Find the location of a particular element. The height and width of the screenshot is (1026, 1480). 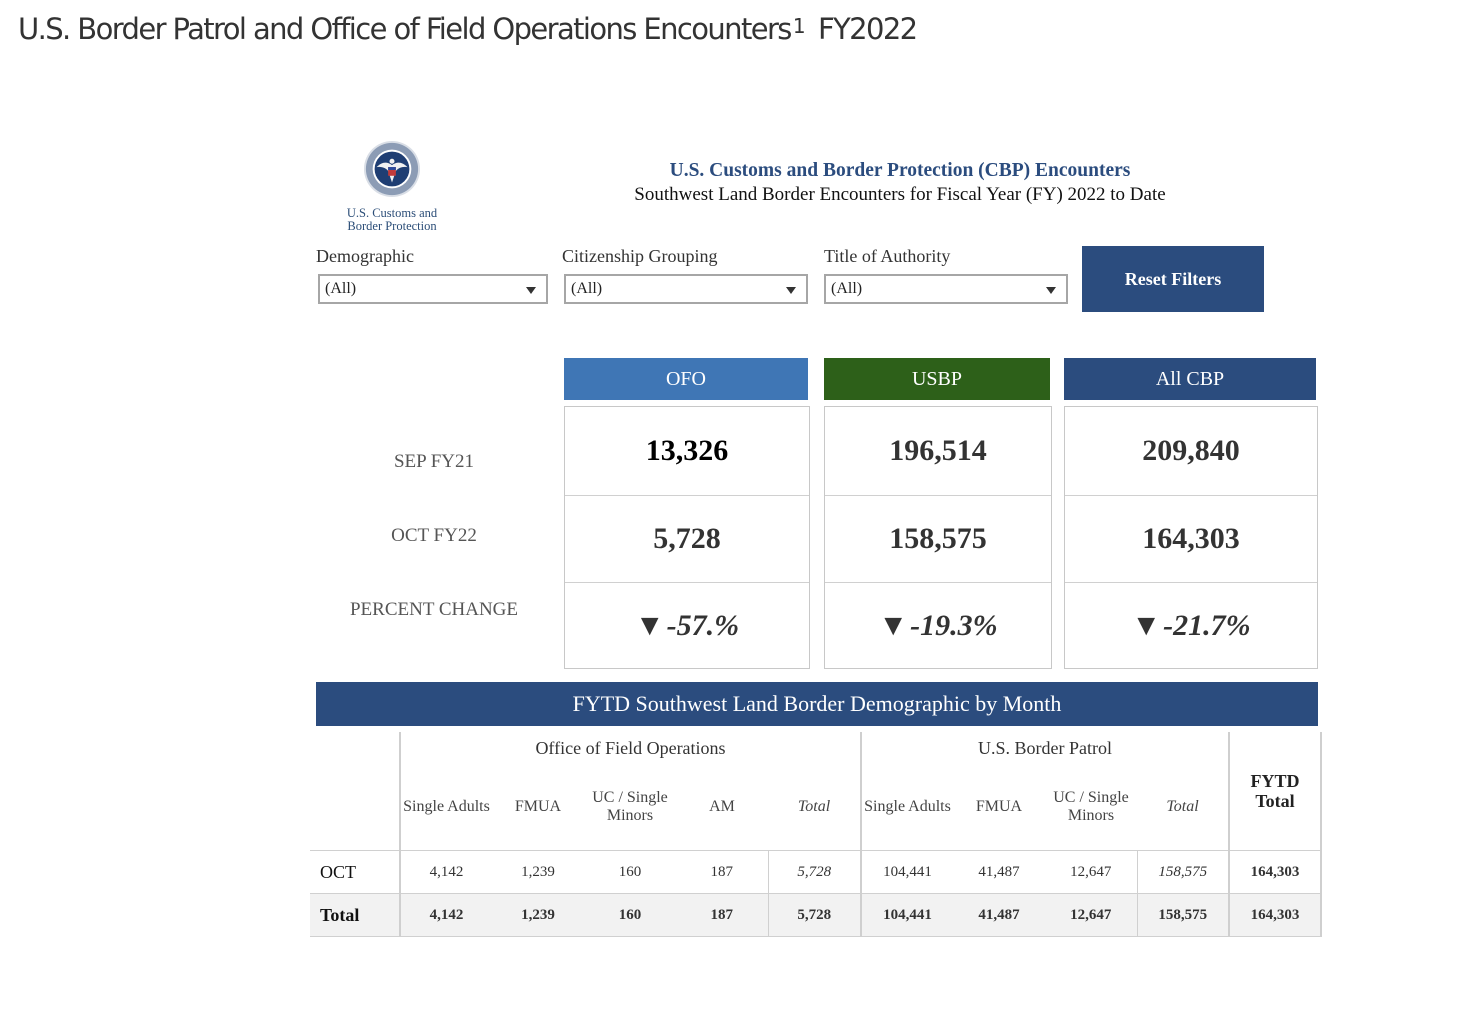

ofo-change-value: -57.% is located at coordinates (703, 625).